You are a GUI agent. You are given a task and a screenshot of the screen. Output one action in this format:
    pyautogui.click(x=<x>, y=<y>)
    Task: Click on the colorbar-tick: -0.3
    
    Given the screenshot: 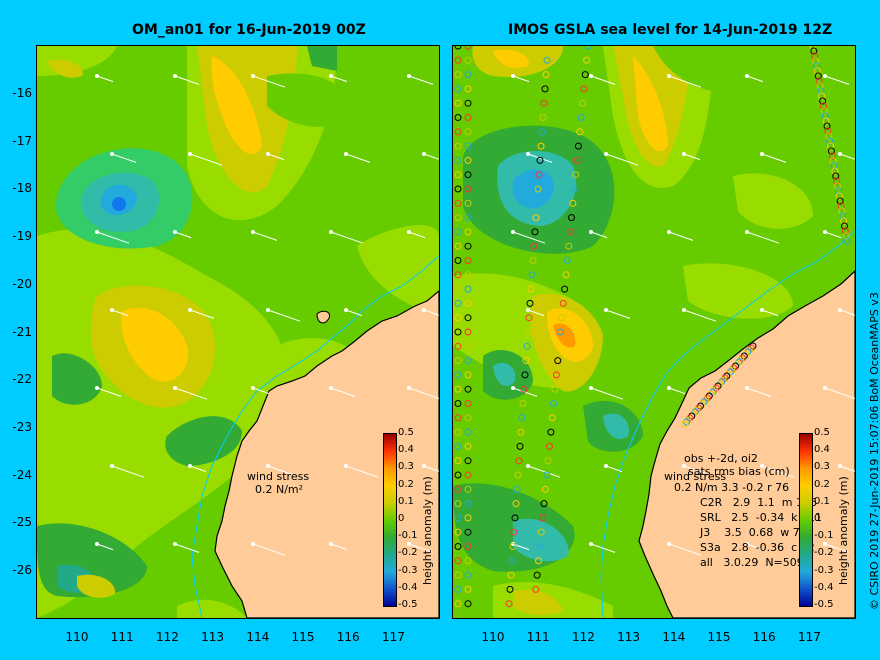 What is the action you would take?
    pyautogui.click(x=824, y=570)
    